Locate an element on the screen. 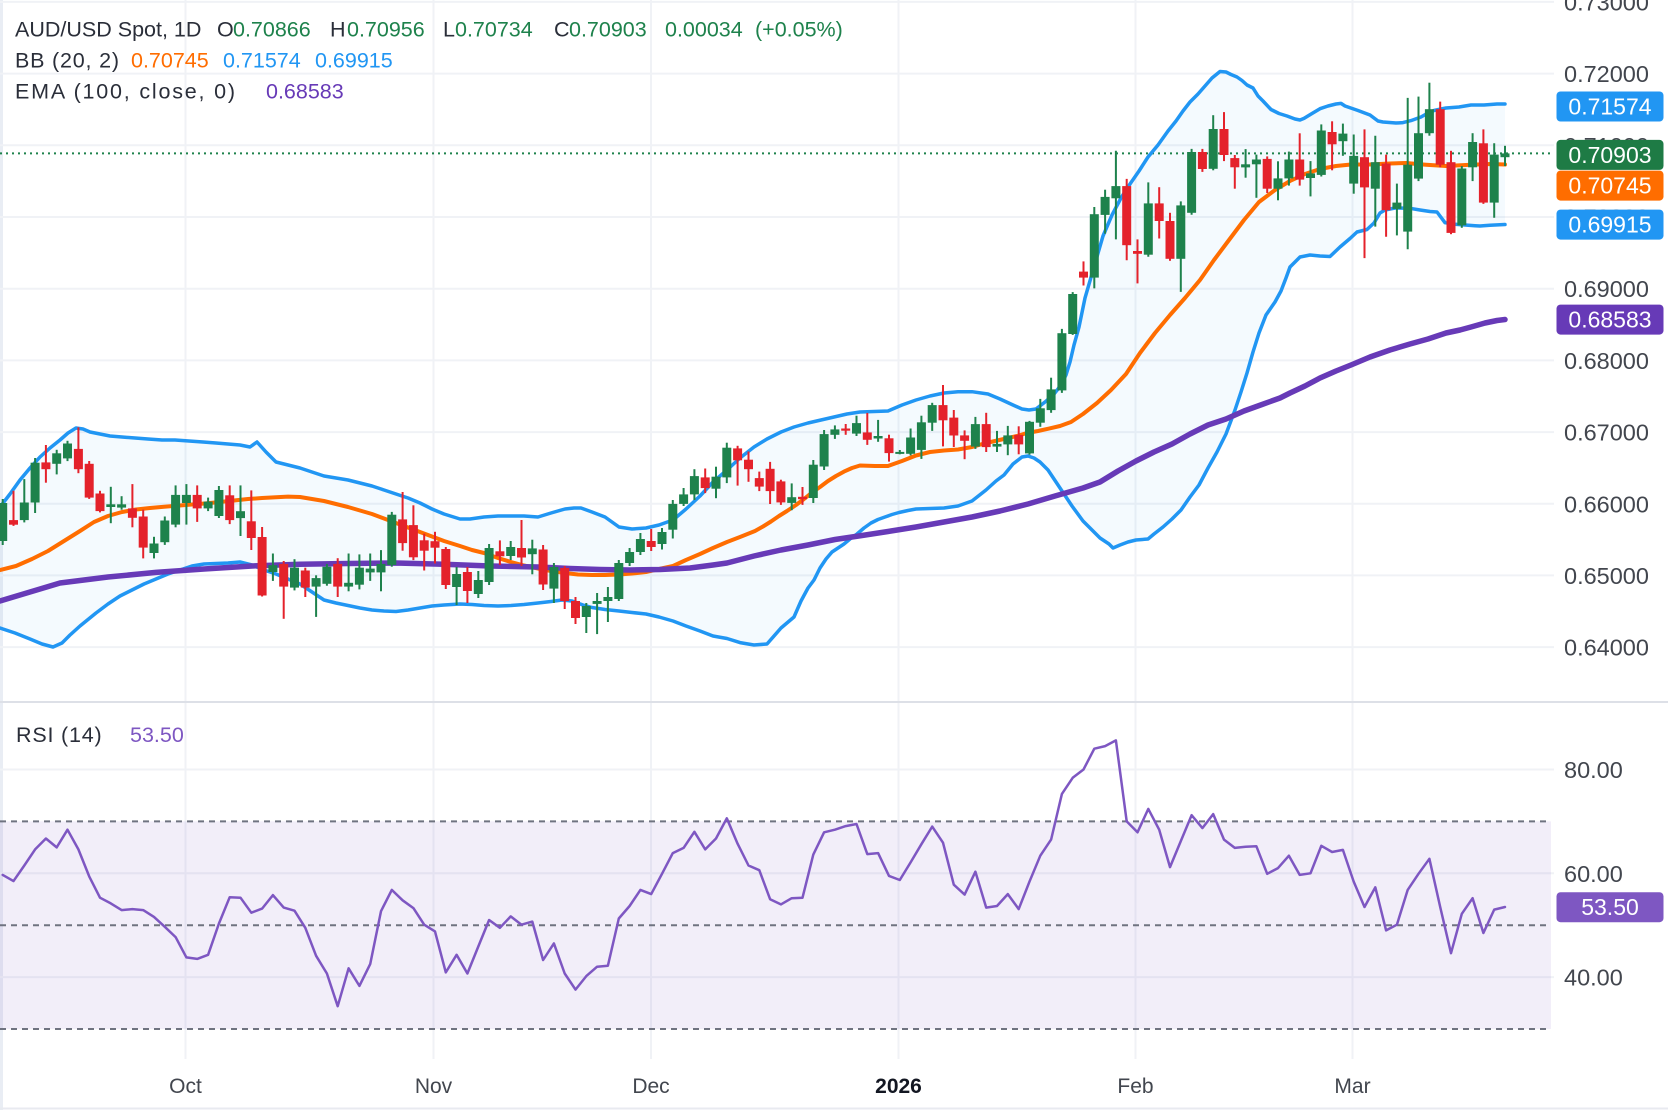 The height and width of the screenshot is (1110, 1668). svg-text: 60.00 is located at coordinates (1593, 874).